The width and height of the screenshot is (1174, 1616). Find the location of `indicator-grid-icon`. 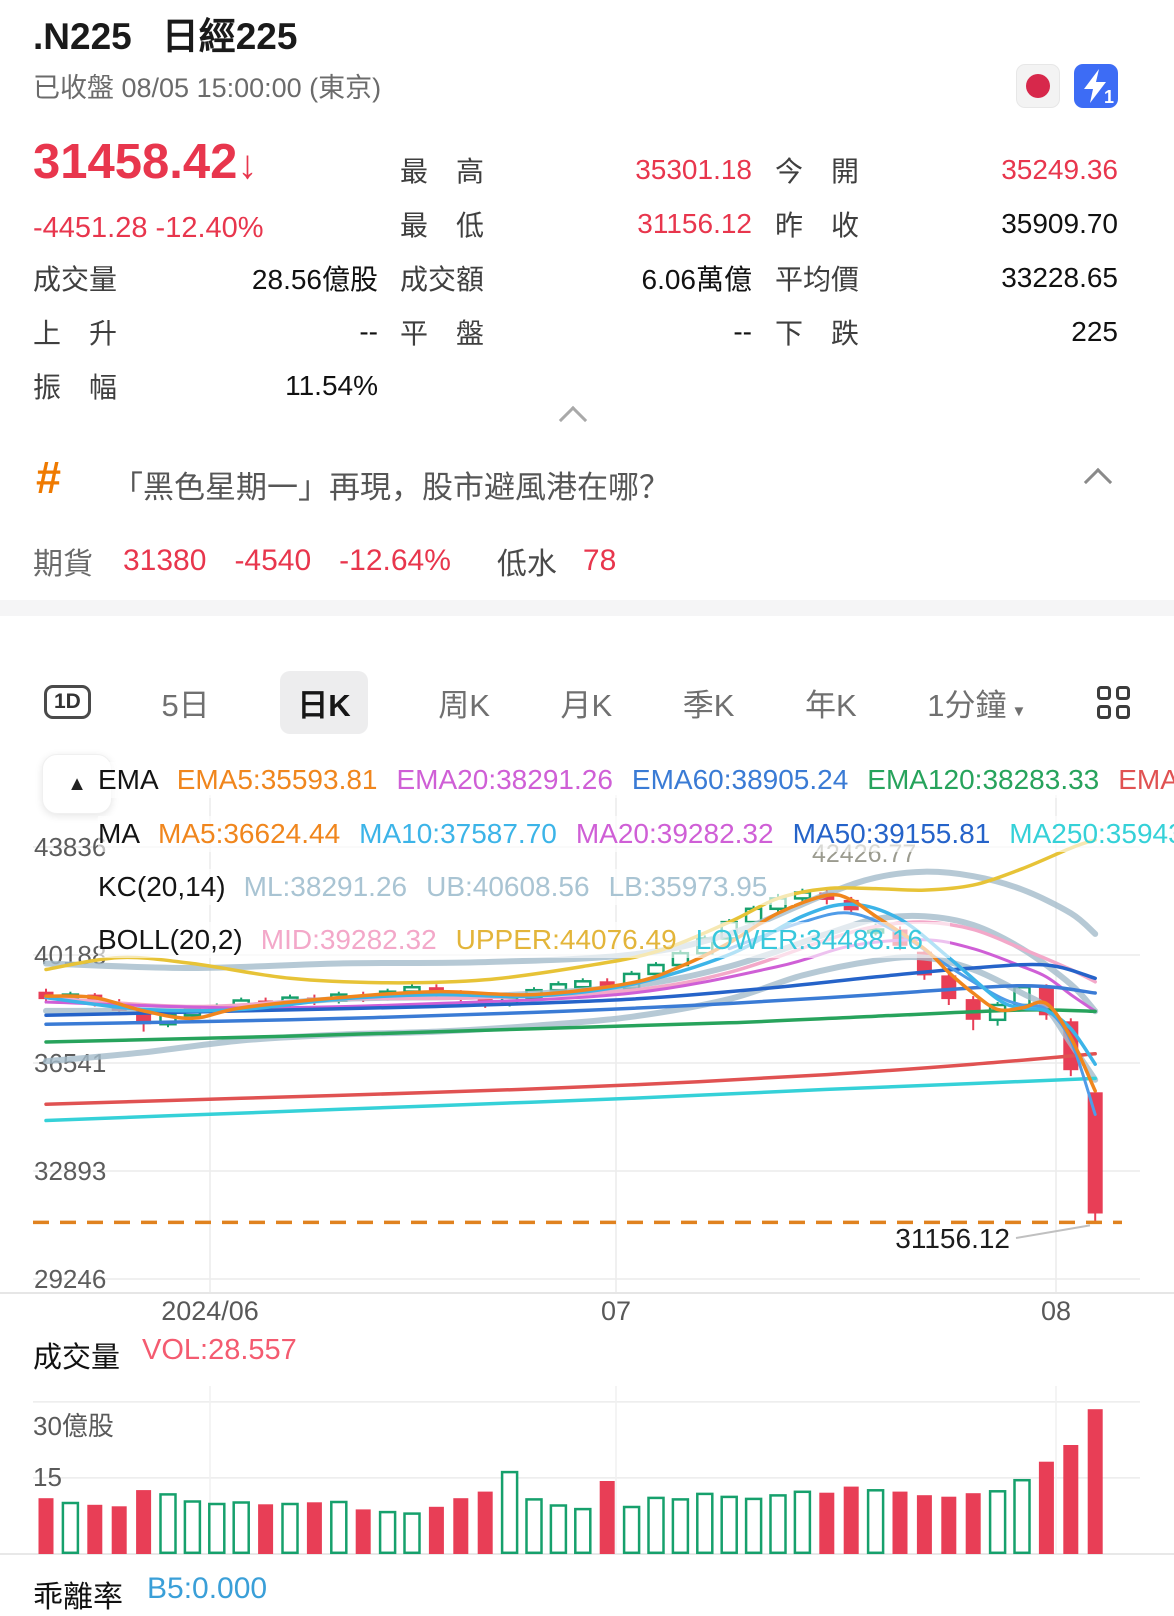

indicator-grid-icon is located at coordinates (1113, 702).